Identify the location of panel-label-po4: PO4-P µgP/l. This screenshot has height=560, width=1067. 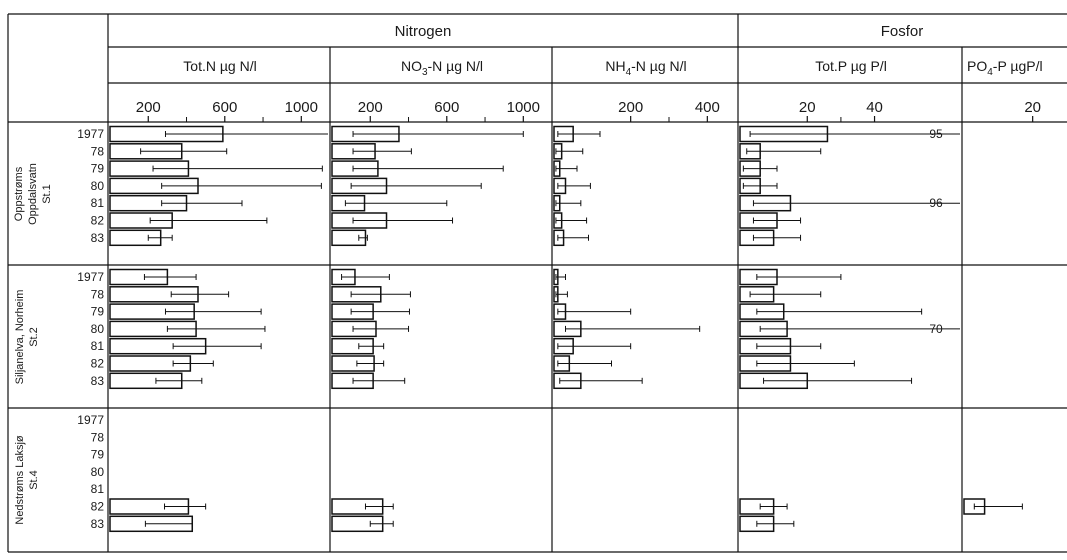
(1005, 68).